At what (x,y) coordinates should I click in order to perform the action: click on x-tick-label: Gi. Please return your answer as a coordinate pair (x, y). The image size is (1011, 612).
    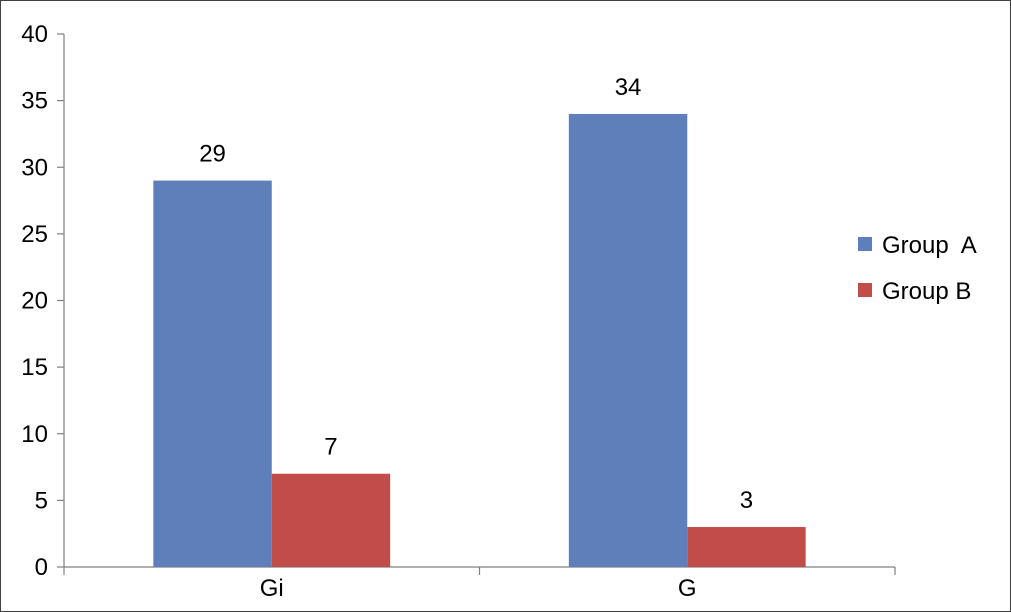
    Looking at the image, I should click on (272, 588).